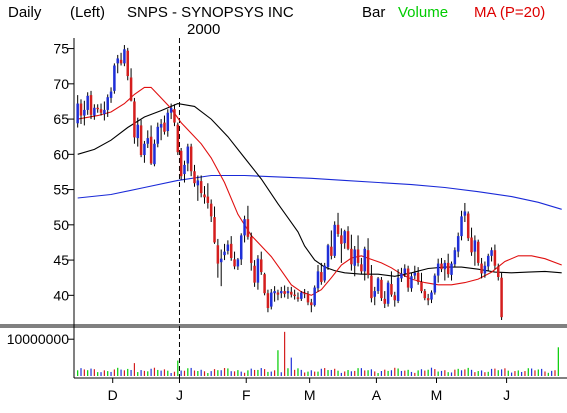 Image resolution: width=567 pixels, height=413 pixels. I want to click on volume-tick-label: 10000000, so click(38, 339).